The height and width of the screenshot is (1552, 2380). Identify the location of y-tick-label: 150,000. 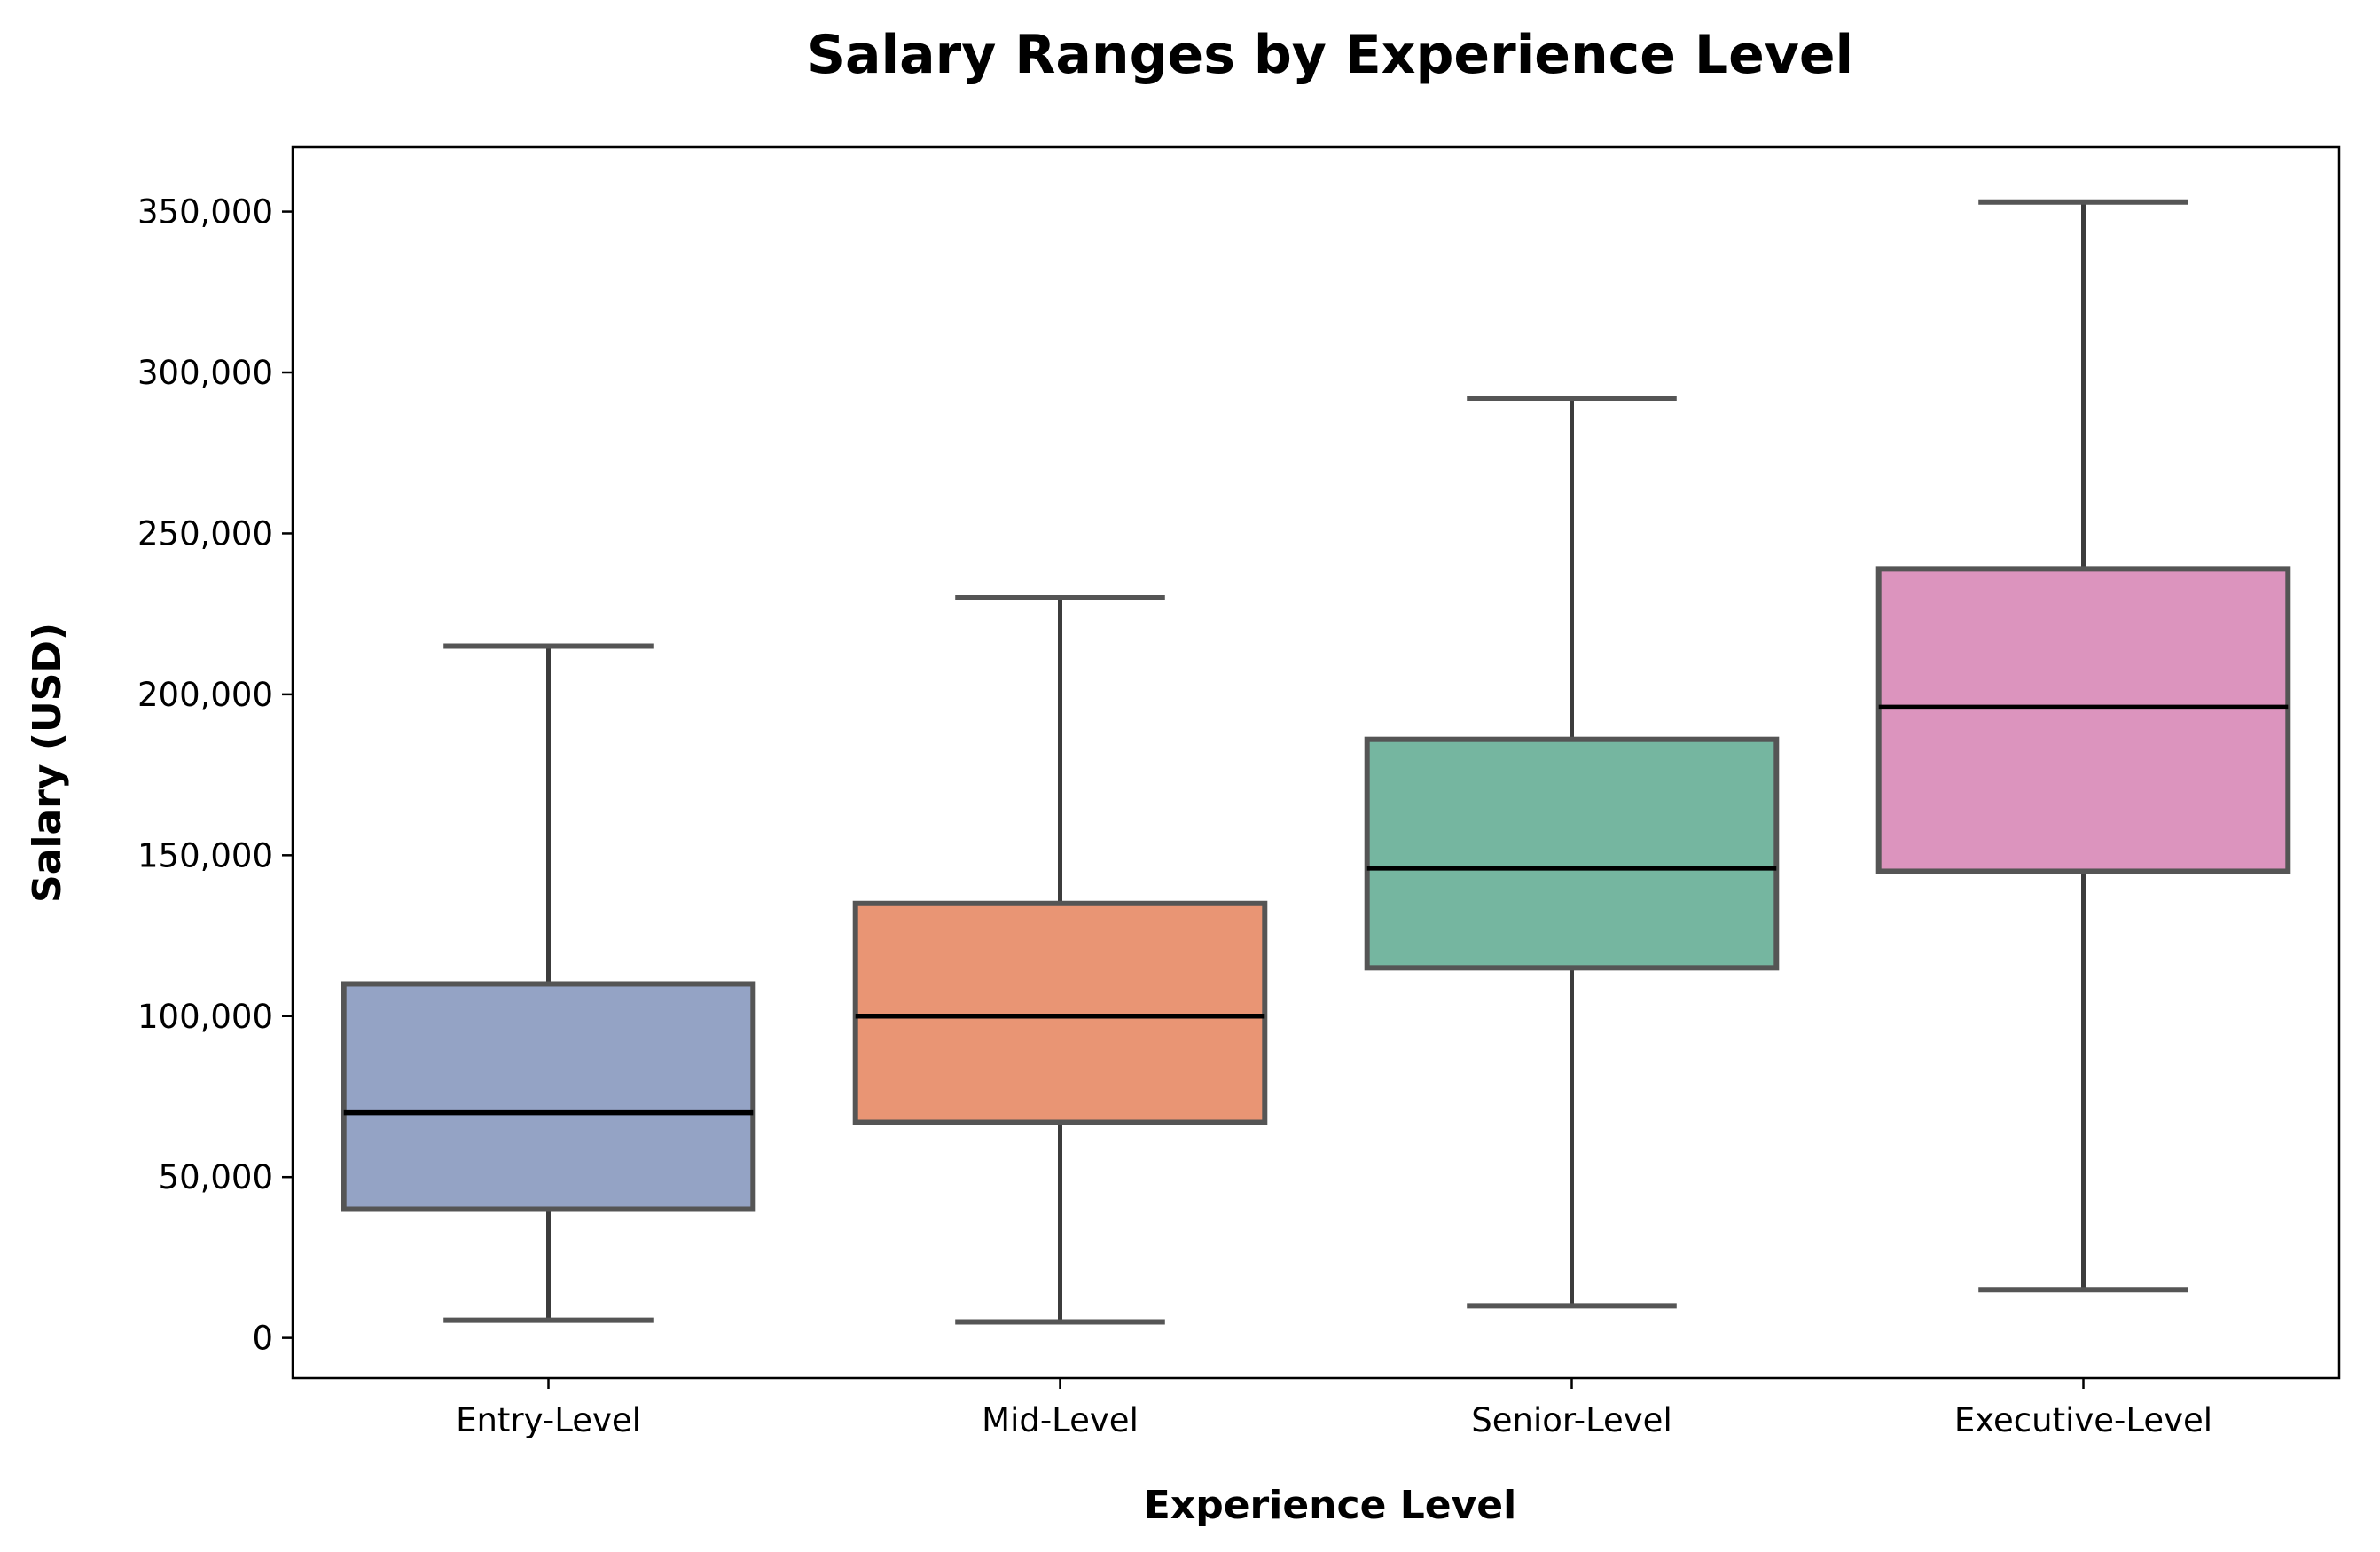
(205, 855).